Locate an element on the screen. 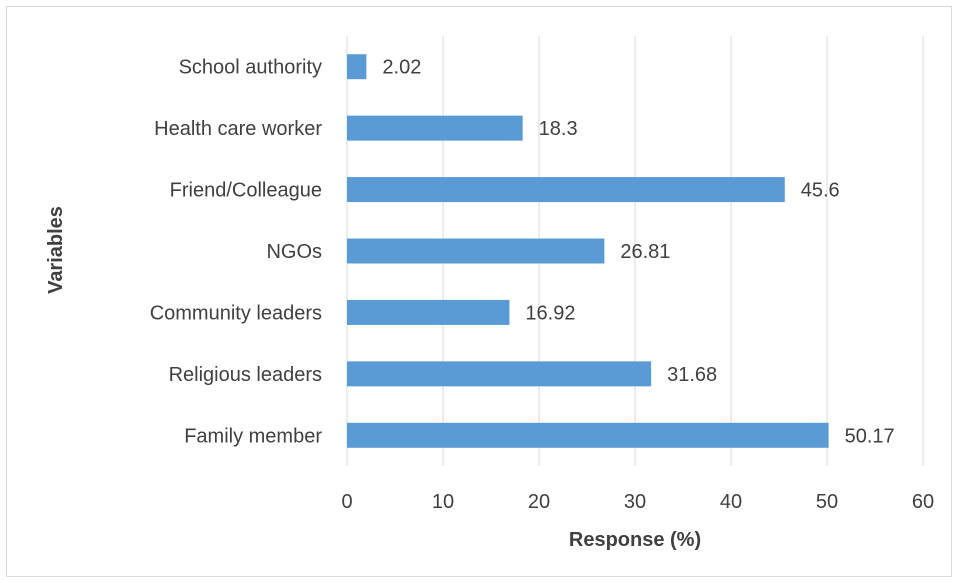  category-label: Family member is located at coordinates (253, 436).